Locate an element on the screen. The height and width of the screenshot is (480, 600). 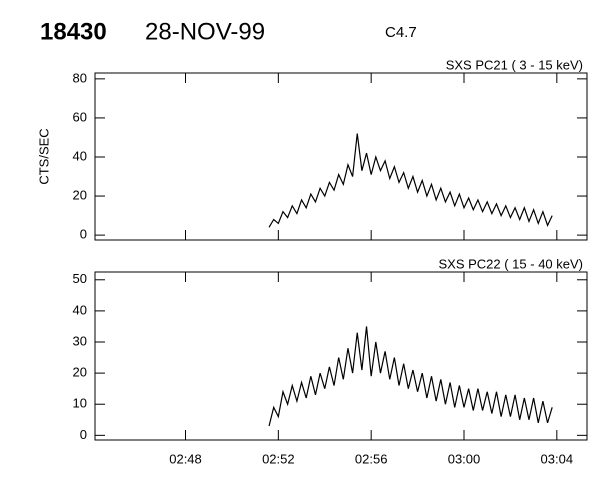
flare-class: C4.7 is located at coordinates (401, 32).